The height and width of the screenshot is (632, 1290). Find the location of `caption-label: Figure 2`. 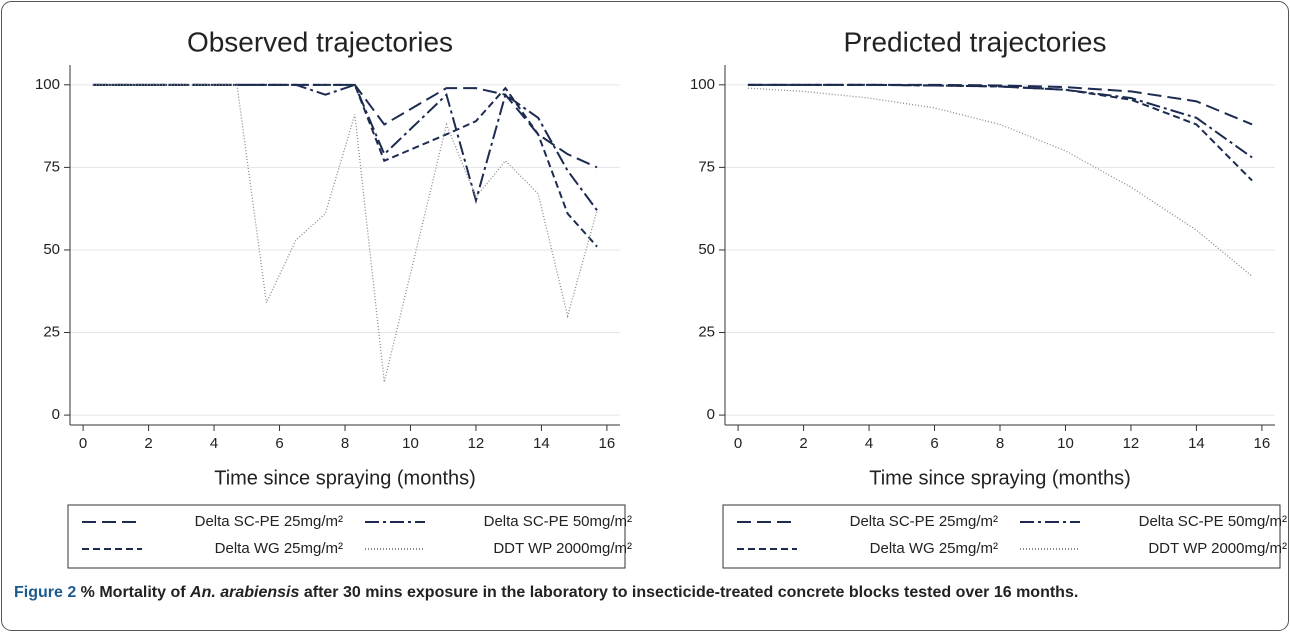

caption-label: Figure 2 is located at coordinates (45, 592).